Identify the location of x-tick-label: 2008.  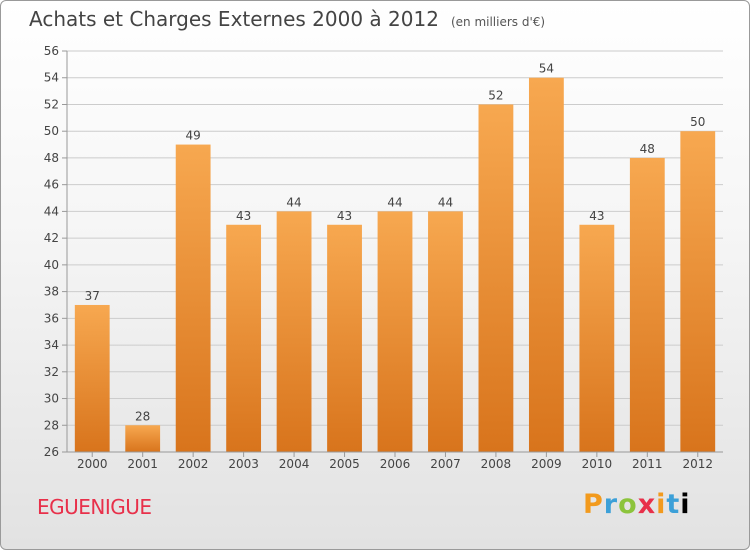
(496, 464).